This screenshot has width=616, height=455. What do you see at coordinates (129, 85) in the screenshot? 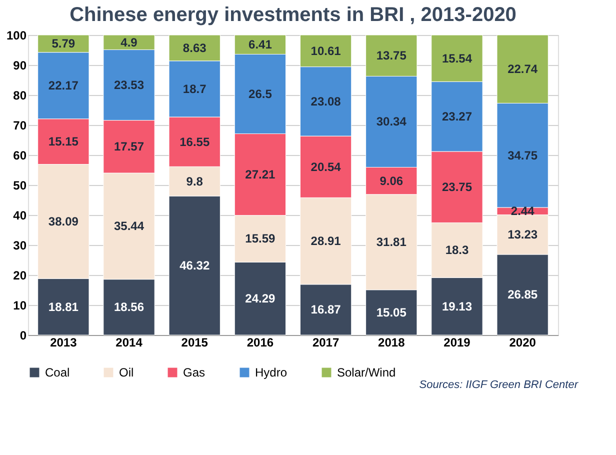
I see `data-label: 23.53` at bounding box center [129, 85].